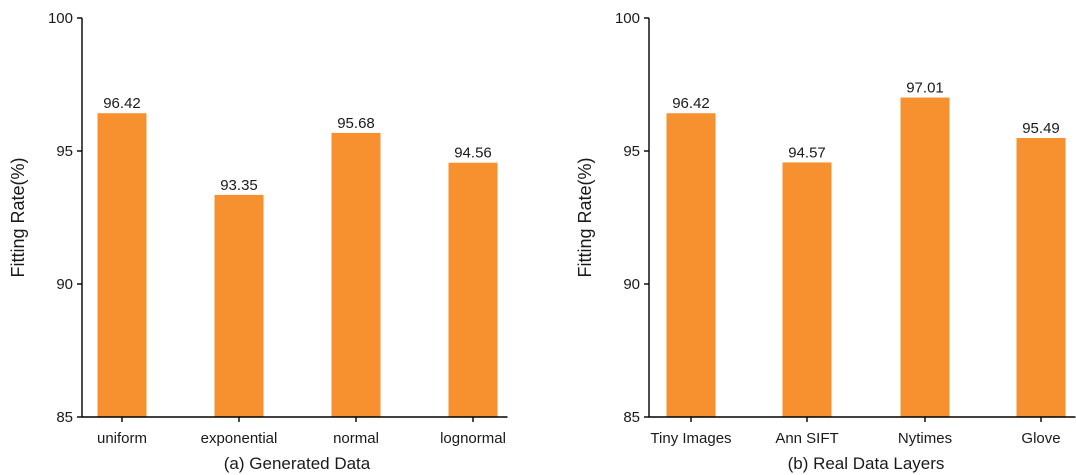 This screenshot has width=1076, height=475. Describe the element at coordinates (473, 153) in the screenshot. I see `bar-value-label: 94.56` at that location.